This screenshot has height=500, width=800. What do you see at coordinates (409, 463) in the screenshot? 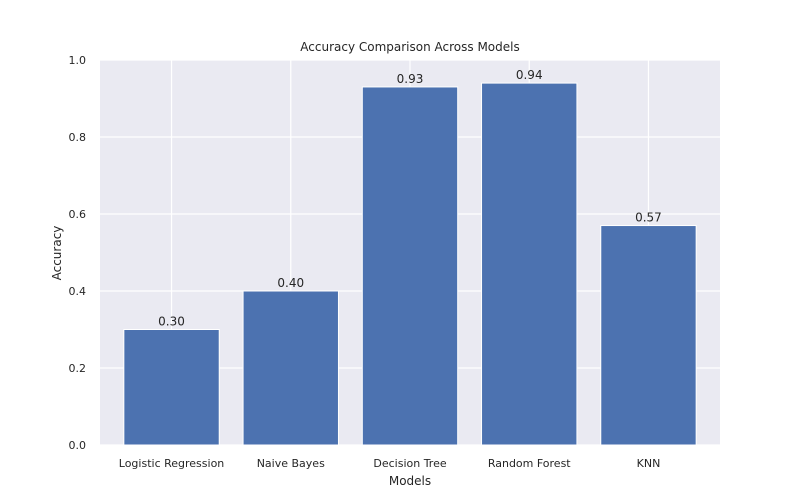
I see `x-tick-label: Decision Tree` at bounding box center [409, 463].